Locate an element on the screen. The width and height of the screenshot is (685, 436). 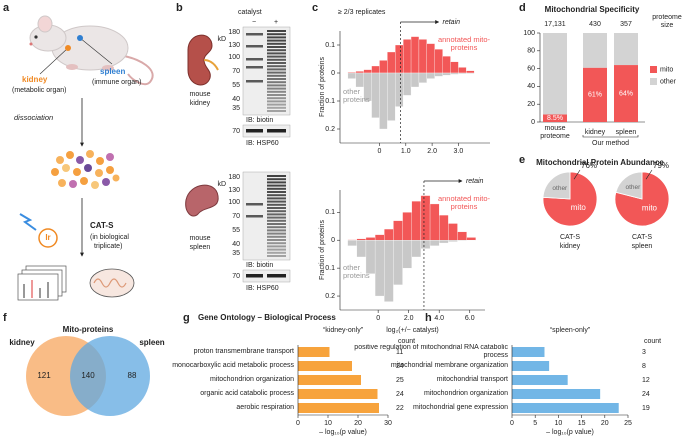
venn-title: Mito-proteins is located at coordinates (88, 329).